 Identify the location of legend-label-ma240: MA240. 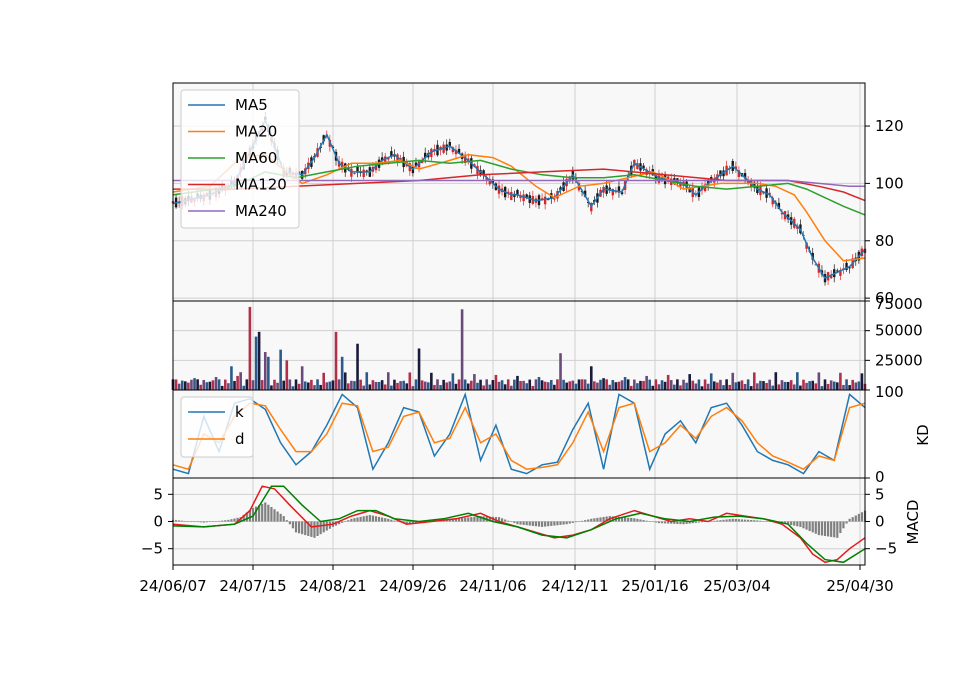
(261, 211).